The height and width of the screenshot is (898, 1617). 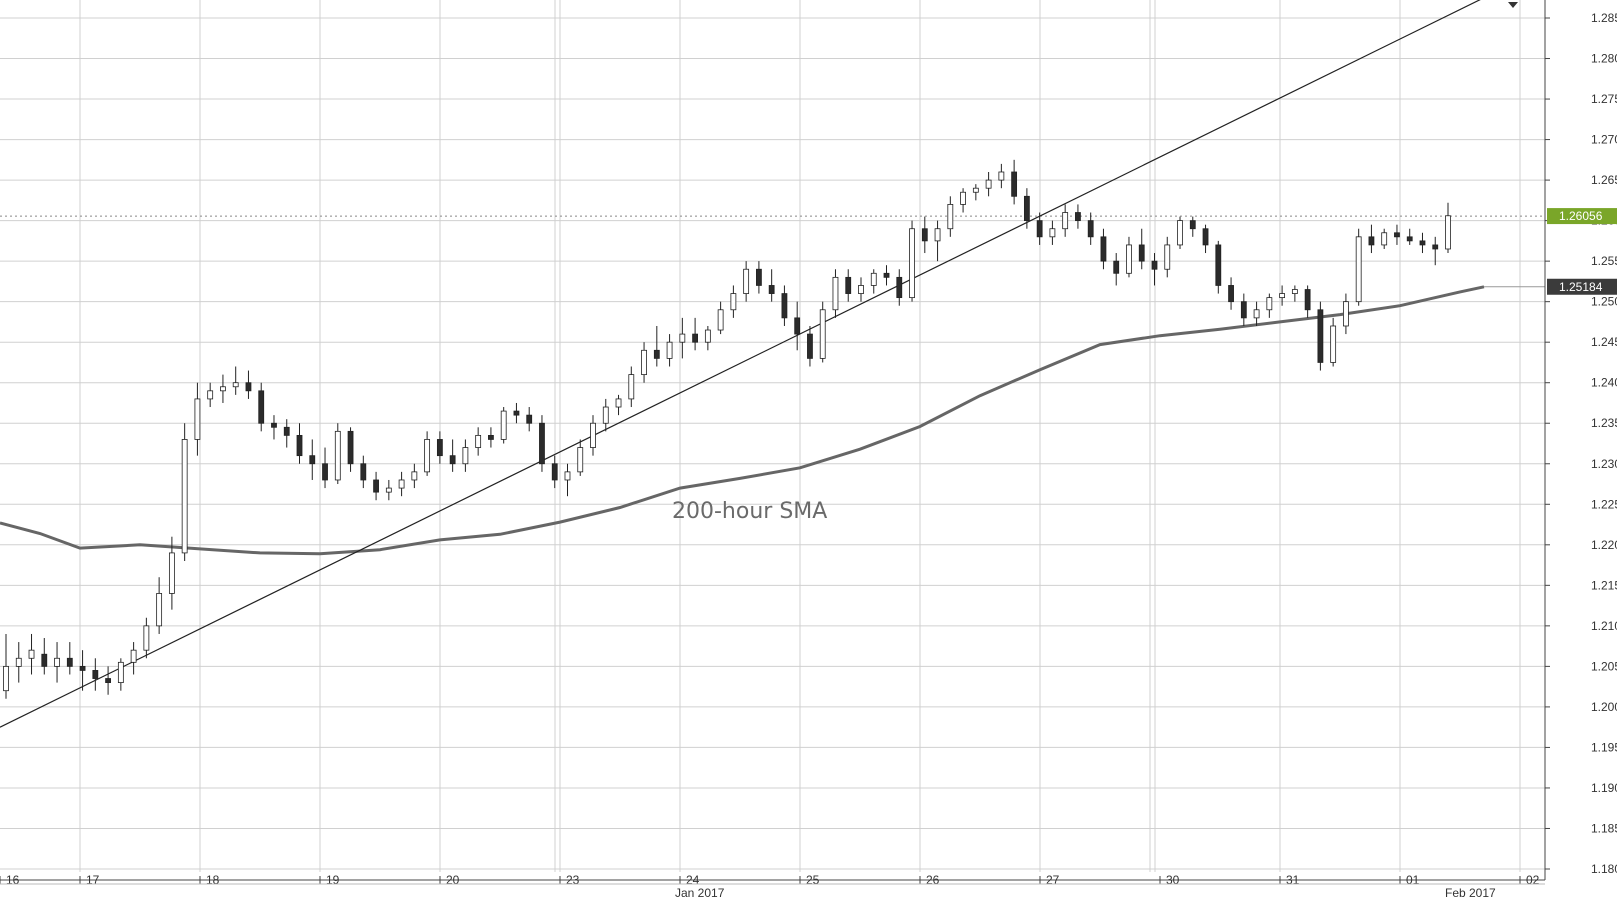 What do you see at coordinates (1533, 880) in the screenshot?
I see `x-day-label: 02` at bounding box center [1533, 880].